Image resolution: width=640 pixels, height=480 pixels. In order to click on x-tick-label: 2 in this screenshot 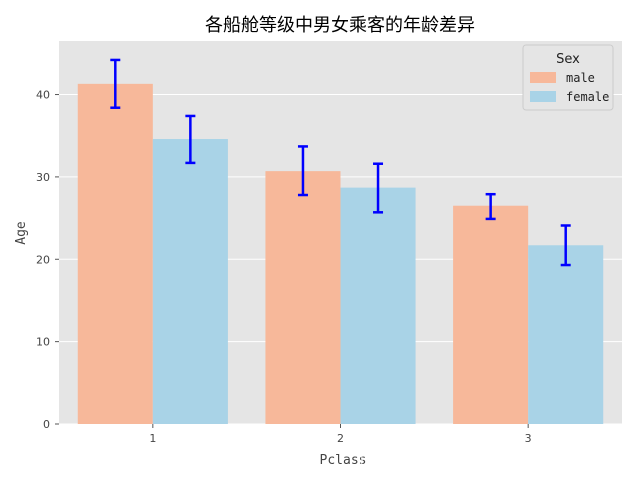, I will do `click(340, 438)`.